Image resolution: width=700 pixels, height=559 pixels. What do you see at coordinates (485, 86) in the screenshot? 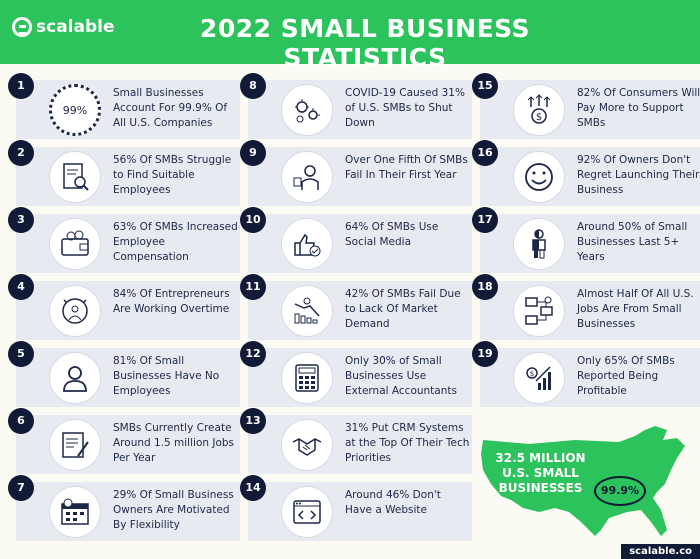
I see `stat-number: 15` at bounding box center [485, 86].